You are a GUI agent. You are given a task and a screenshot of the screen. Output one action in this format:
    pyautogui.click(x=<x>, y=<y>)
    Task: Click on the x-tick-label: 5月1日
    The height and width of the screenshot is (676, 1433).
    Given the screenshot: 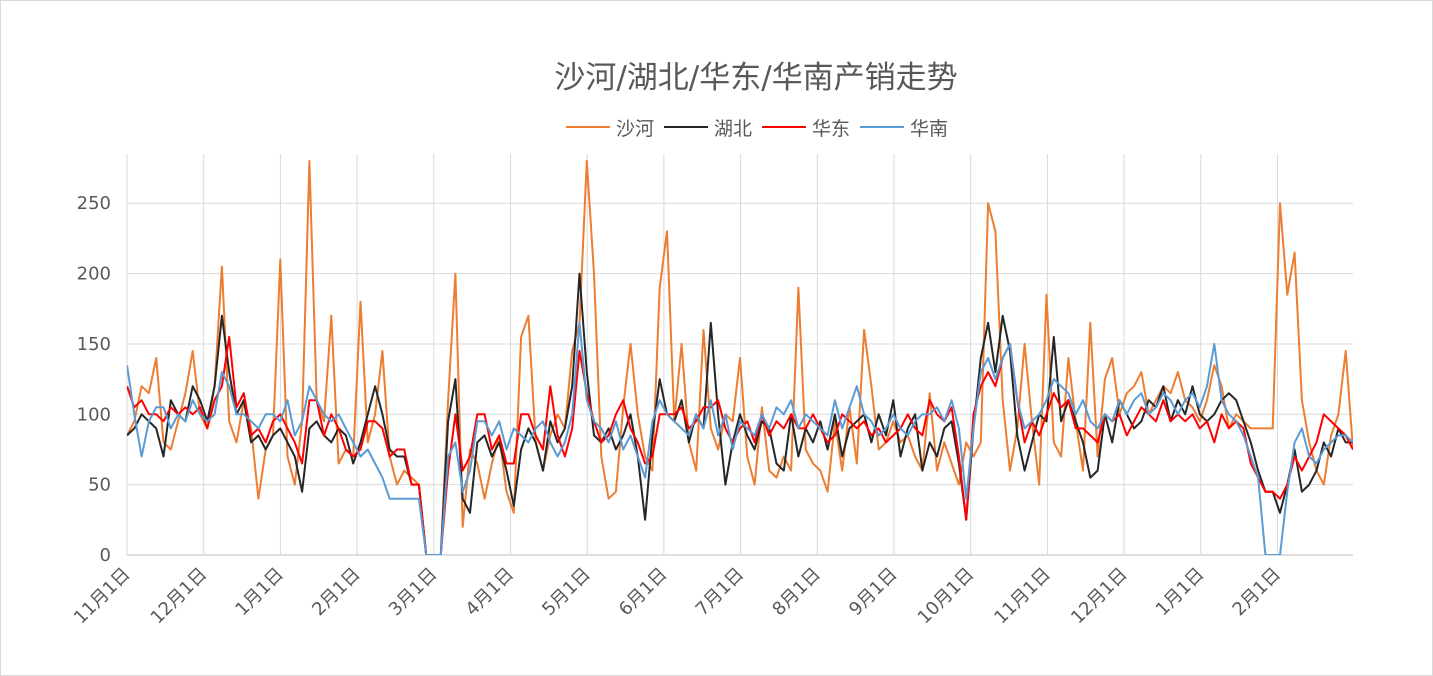 What is the action you would take?
    pyautogui.click(x=566, y=592)
    